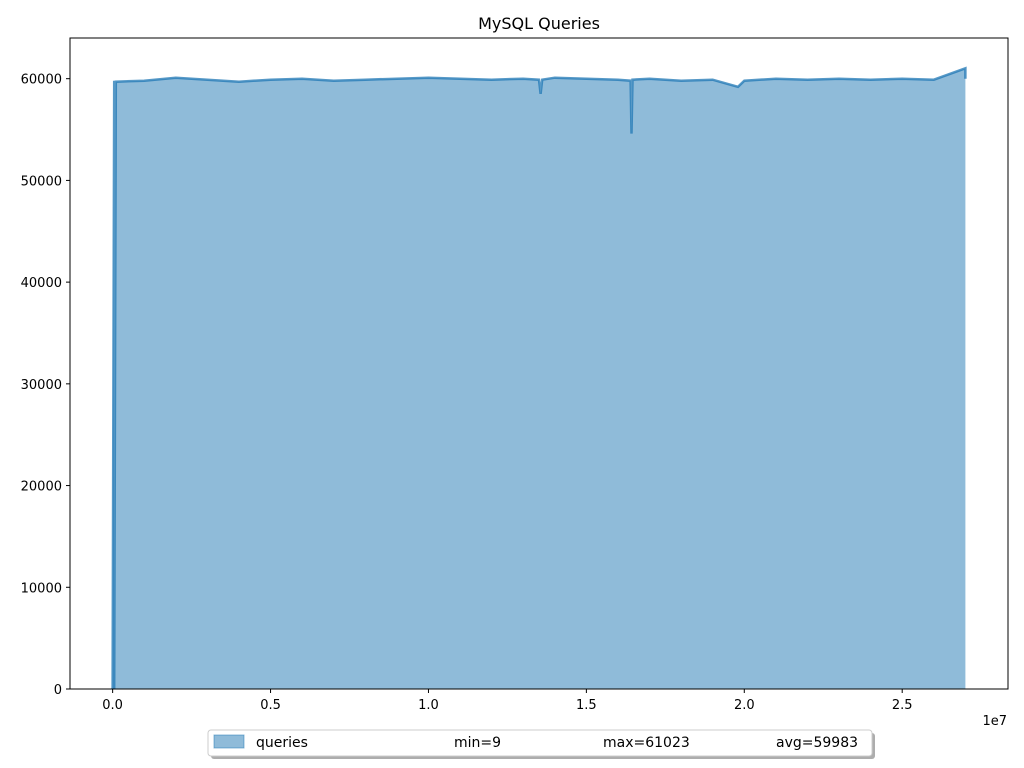 The height and width of the screenshot is (768, 1024). I want to click on legend-label: queries, so click(282, 743).